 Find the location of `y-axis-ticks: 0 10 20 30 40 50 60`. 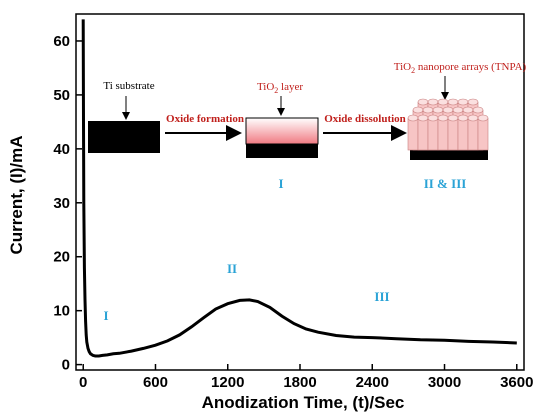

y-axis-ticks: 0 10 20 30 40 50 60 is located at coordinates (67, 203).